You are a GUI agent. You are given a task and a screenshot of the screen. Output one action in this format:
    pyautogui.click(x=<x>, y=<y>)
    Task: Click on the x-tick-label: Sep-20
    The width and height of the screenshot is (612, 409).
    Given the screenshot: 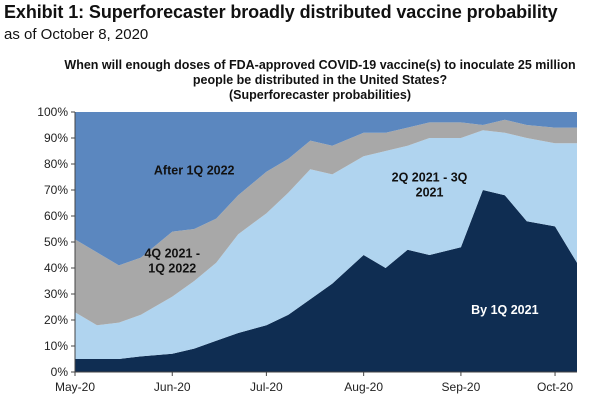 What is the action you would take?
    pyautogui.click(x=461, y=387)
    